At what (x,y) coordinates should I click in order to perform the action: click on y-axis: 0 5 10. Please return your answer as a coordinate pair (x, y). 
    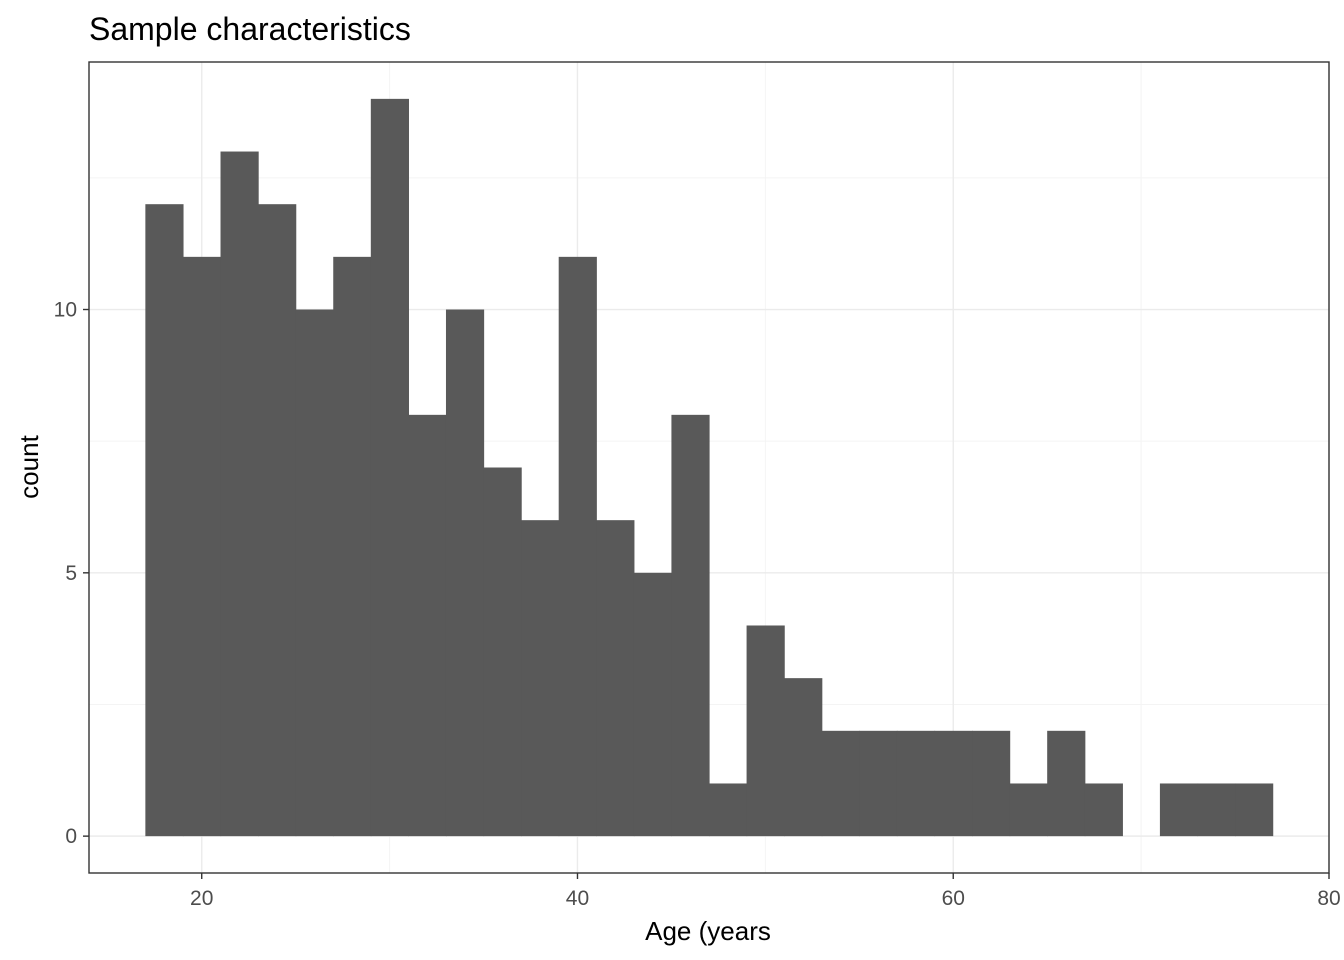
    Looking at the image, I should click on (71, 573).